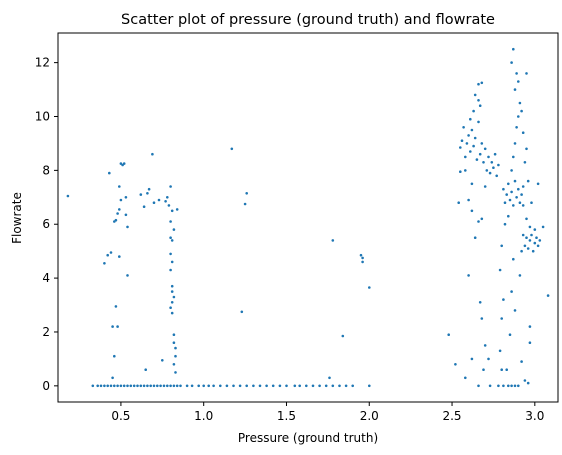  Describe the element at coordinates (42, 63) in the screenshot. I see `y-tick-label: 12` at that location.